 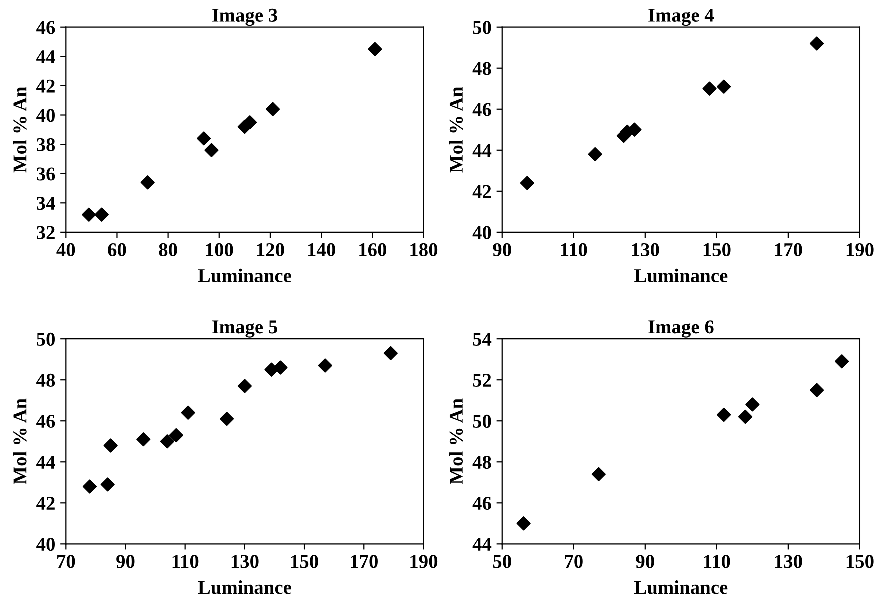 What do you see at coordinates (66, 250) in the screenshot?
I see `x-tick-label: 40` at bounding box center [66, 250].